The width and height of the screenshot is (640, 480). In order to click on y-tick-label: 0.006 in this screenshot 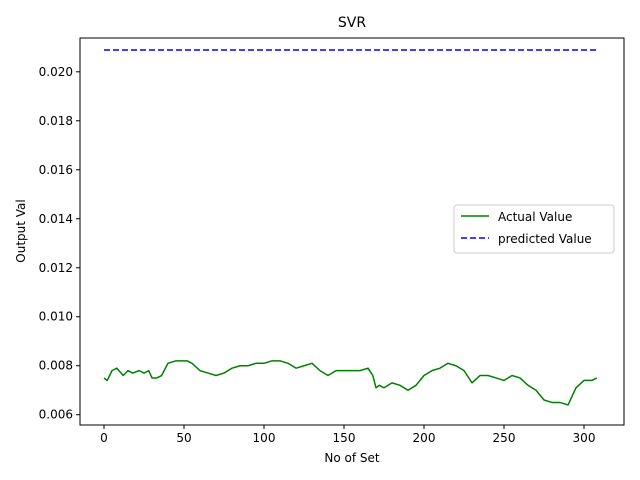, I will do `click(56, 415)`.